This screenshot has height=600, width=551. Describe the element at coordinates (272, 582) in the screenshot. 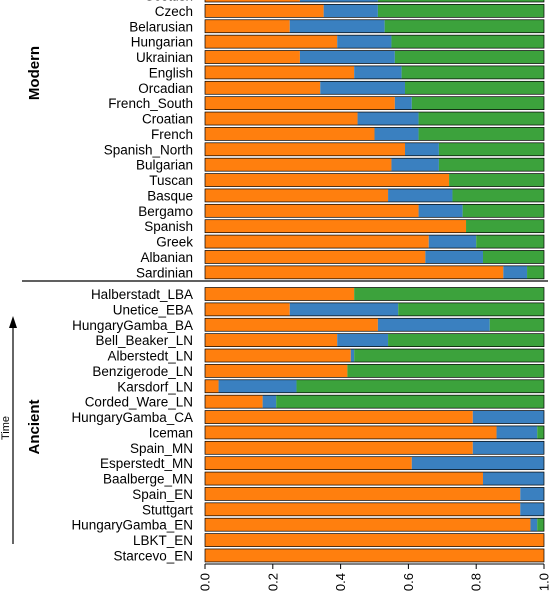

I see `x-tick-label: 0.2` at that location.